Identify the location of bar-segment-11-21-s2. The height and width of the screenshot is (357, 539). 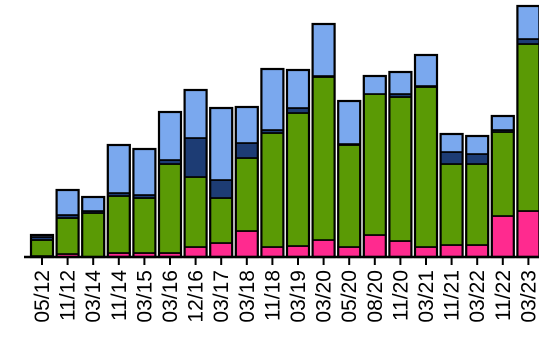
(451, 158).